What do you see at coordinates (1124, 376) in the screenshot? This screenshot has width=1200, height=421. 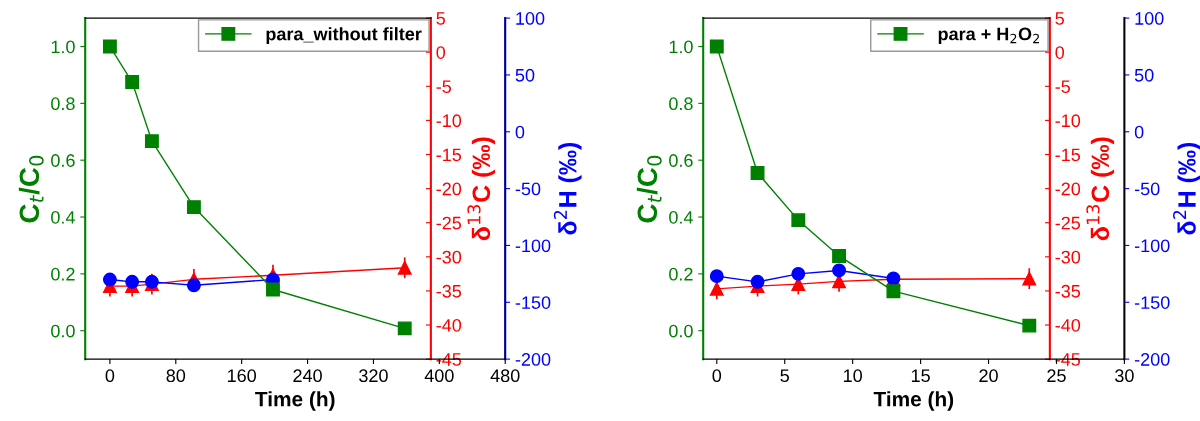 I see `x-tick-label: 30` at bounding box center [1124, 376].